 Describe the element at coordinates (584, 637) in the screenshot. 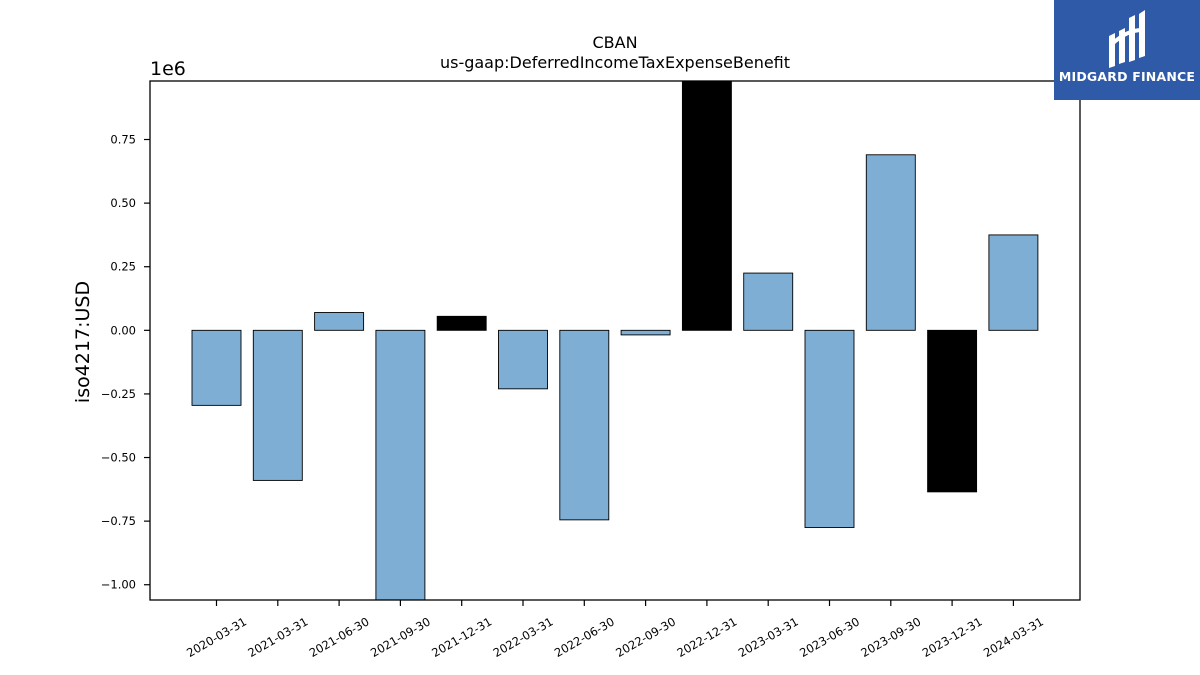

I see `x-tick-label: 2022-06-30` at that location.